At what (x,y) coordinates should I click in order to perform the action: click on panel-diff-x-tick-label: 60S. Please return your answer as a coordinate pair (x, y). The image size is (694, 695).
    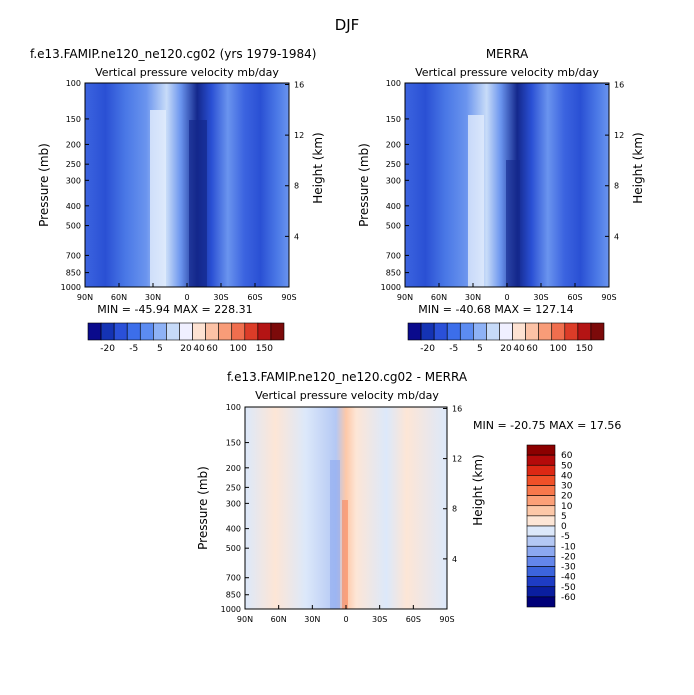
    Looking at the image, I should click on (413, 619).